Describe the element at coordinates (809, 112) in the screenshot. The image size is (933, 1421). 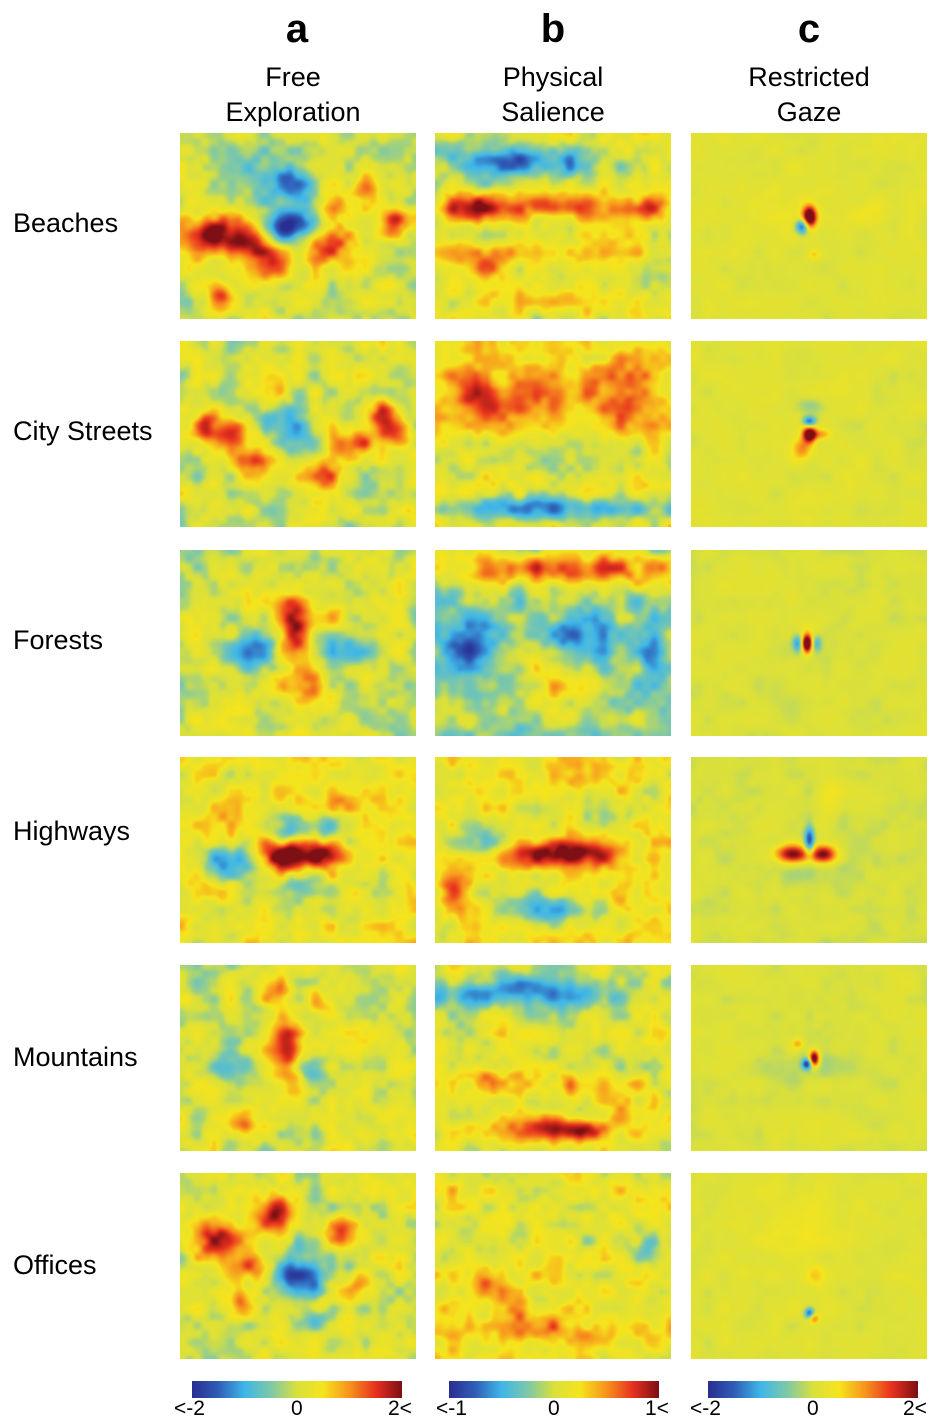
I see `column-c-title-line2: Gaze` at that location.